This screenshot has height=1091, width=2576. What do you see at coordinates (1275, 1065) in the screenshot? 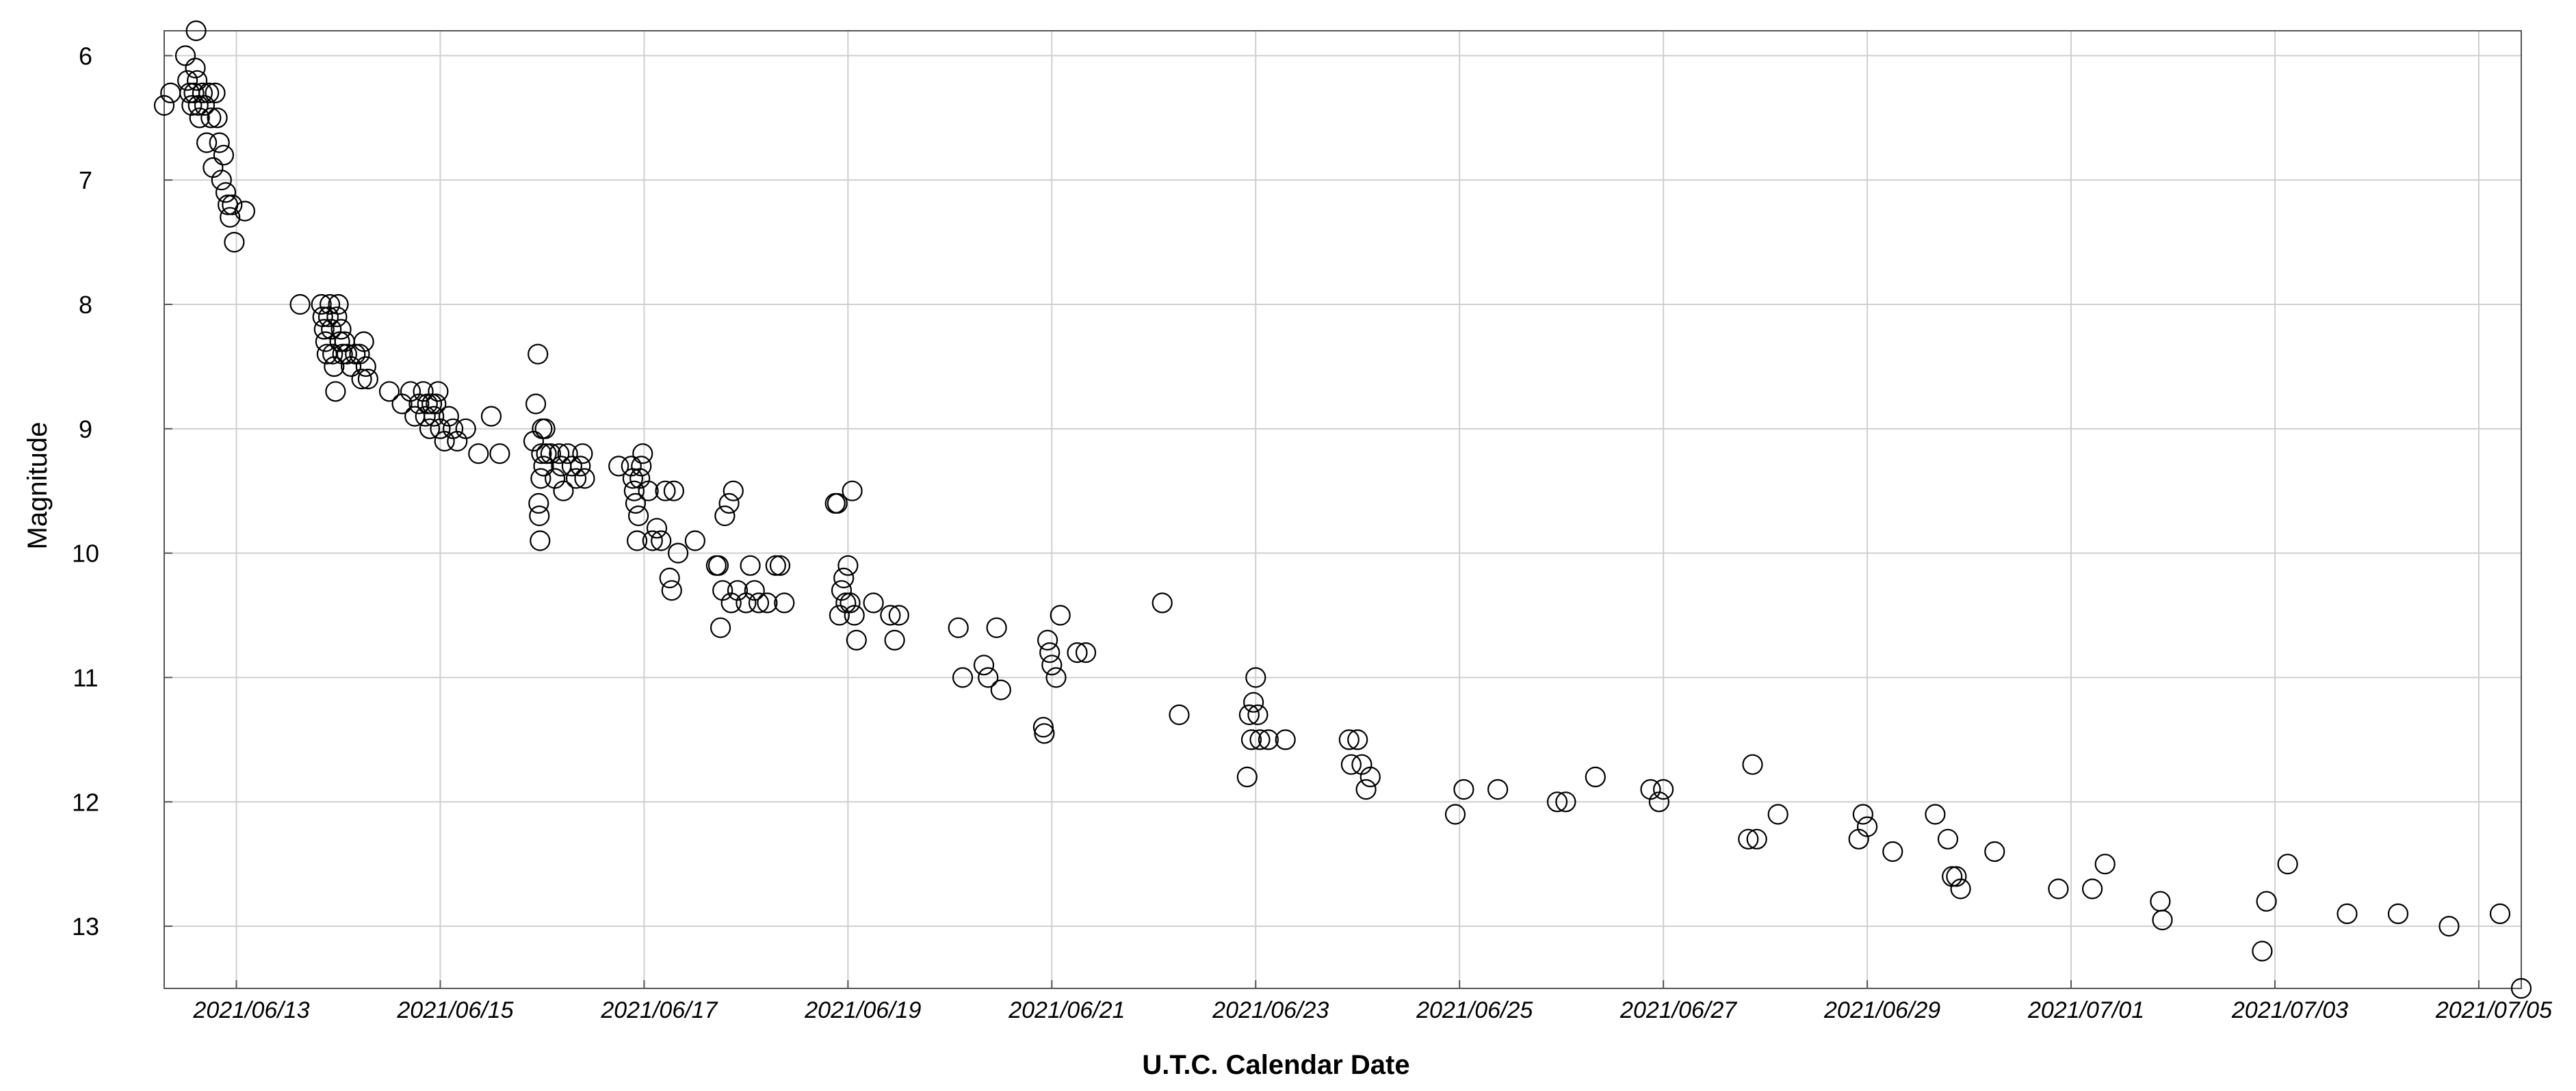
I see `x-axis-title: U.T.C. Calendar Date` at bounding box center [1275, 1065].